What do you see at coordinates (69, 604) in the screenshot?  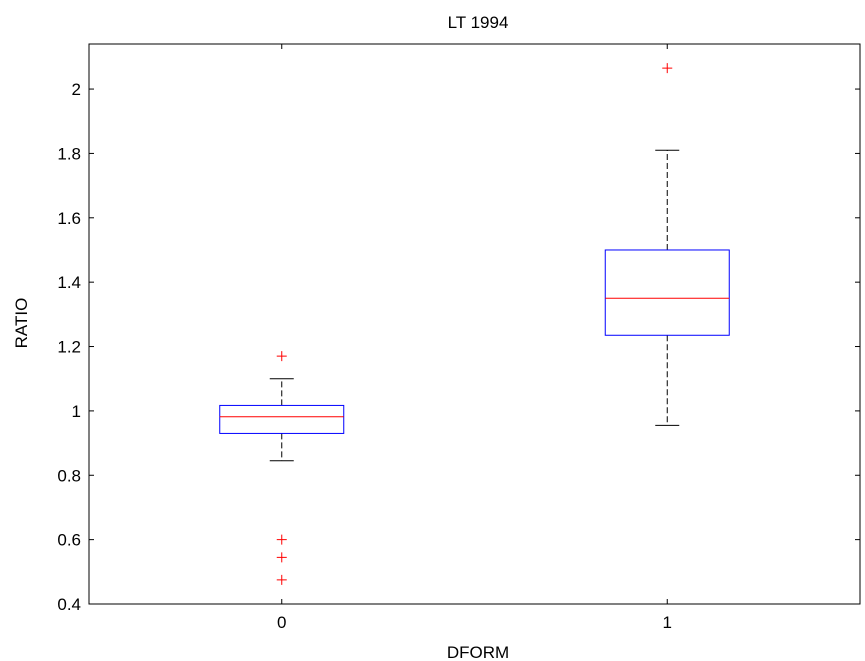 I see `y-tick-label: 0.4` at bounding box center [69, 604].